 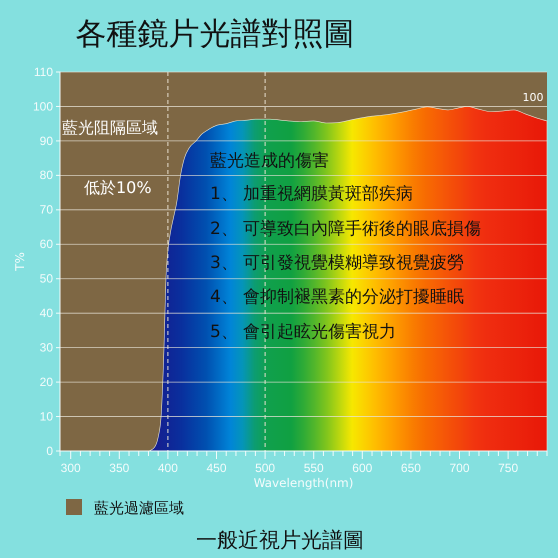 What do you see at coordinates (312, 194) in the screenshot?
I see `annotation: 1、 加重視網膜黃斑部疾病` at bounding box center [312, 194].